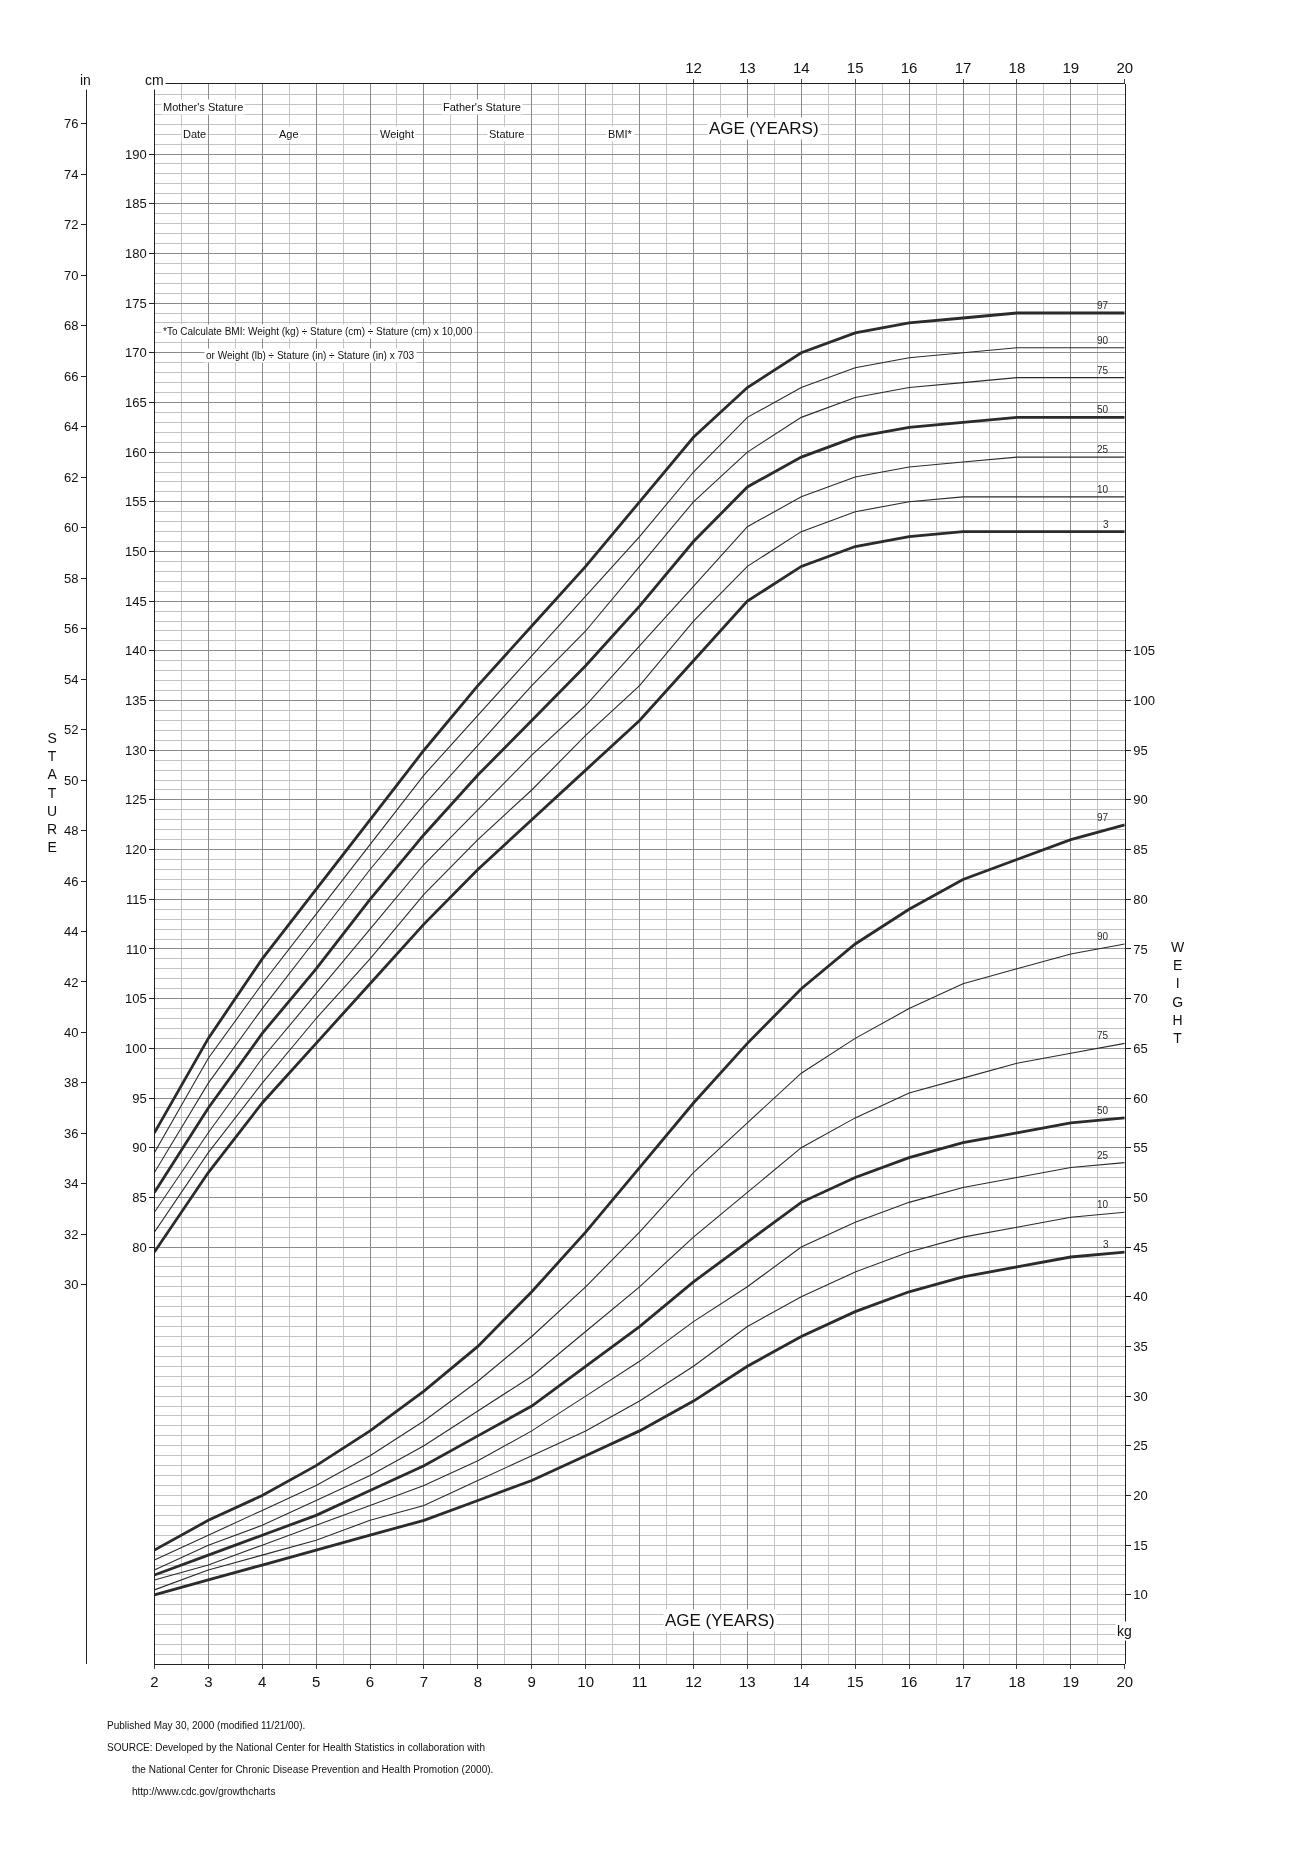 The height and width of the screenshot is (1876, 1304). Describe the element at coordinates (801, 68) in the screenshot. I see `x2-tick-label: 14` at that location.